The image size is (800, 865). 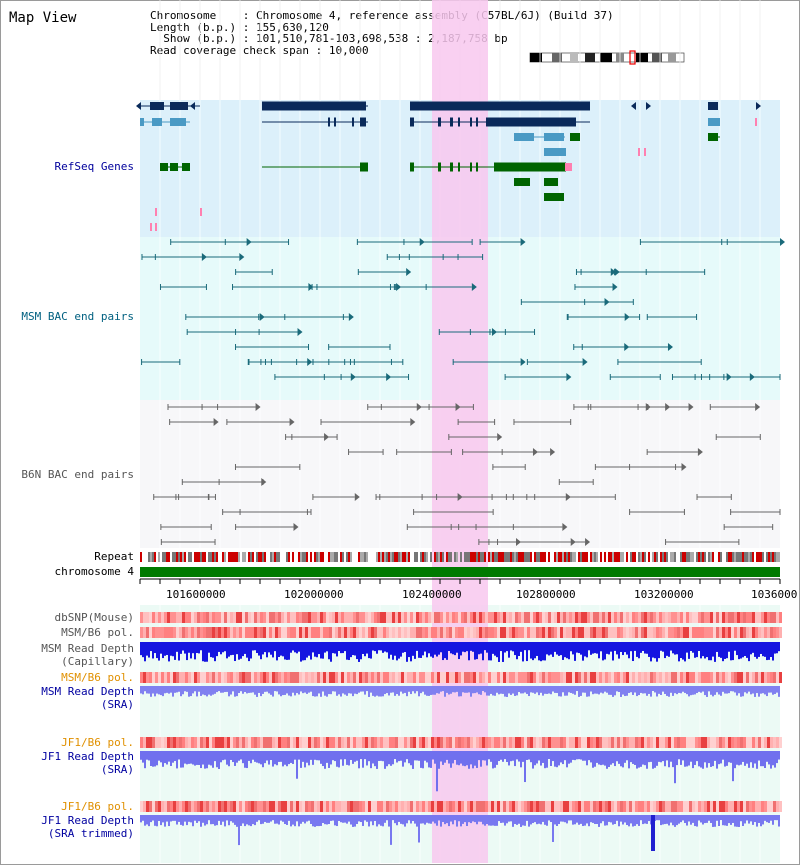 What do you see at coordinates (77, 474) in the screenshot?
I see `track-label-b6n-bac: B6N BAC end pairs` at bounding box center [77, 474].